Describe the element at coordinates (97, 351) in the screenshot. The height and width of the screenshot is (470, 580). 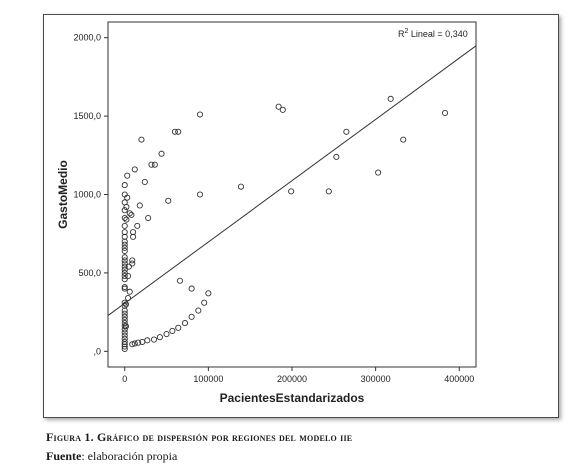
I see `y-tick-label: ,0` at that location.